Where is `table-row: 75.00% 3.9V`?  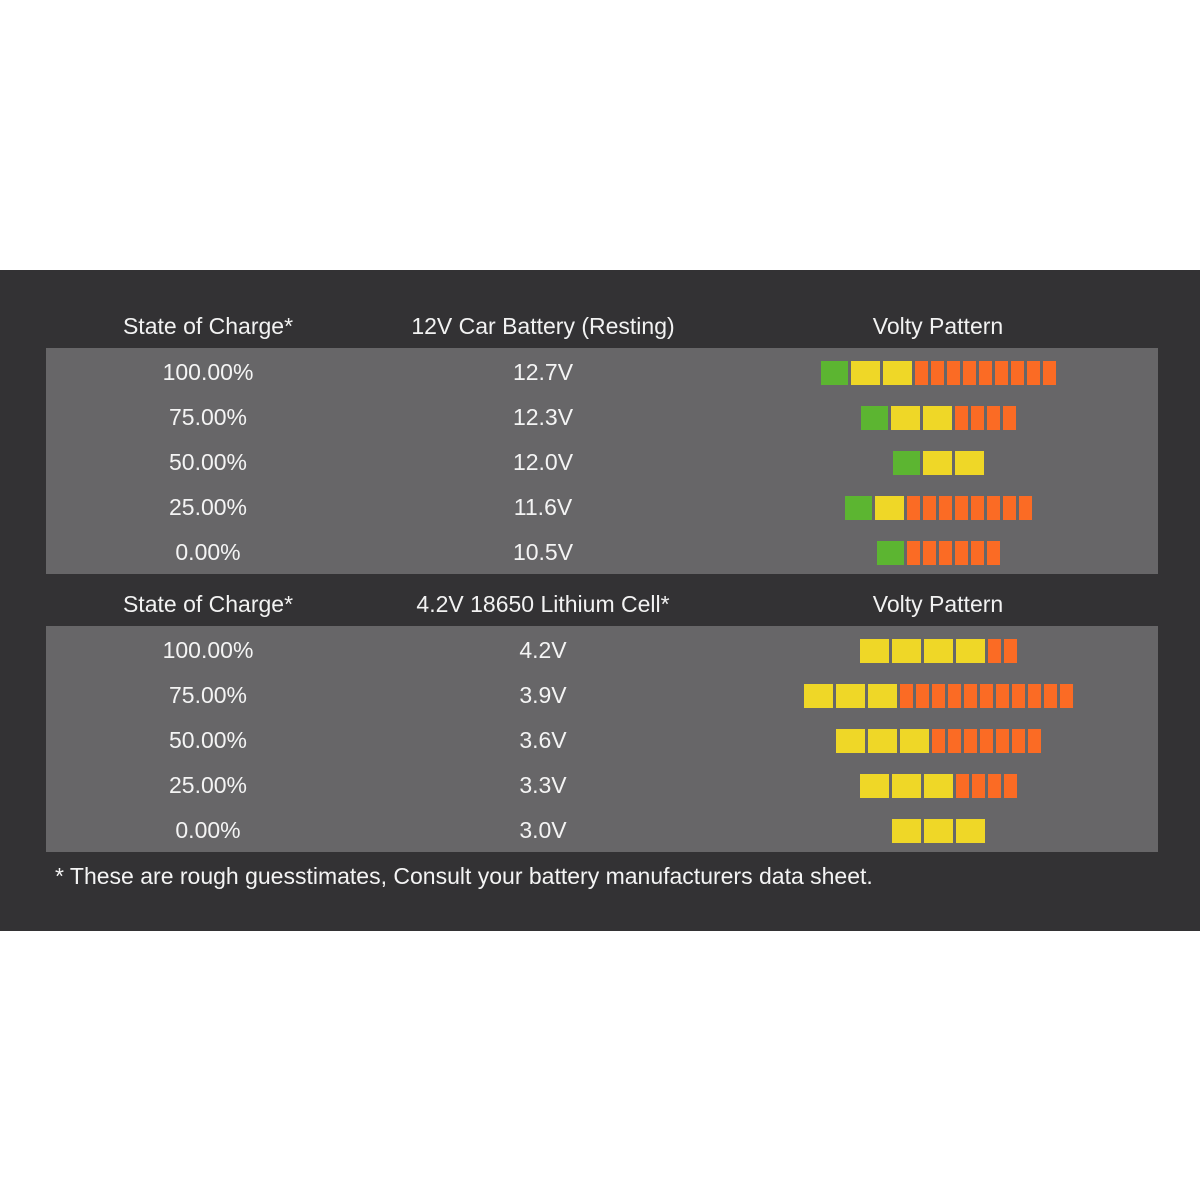
table-row: 75.00% 3.9V is located at coordinates (602, 695).